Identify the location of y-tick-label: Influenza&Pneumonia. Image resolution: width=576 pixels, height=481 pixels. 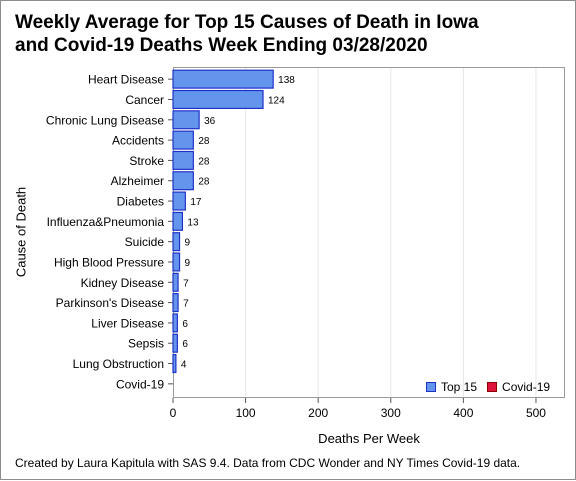
(106, 222).